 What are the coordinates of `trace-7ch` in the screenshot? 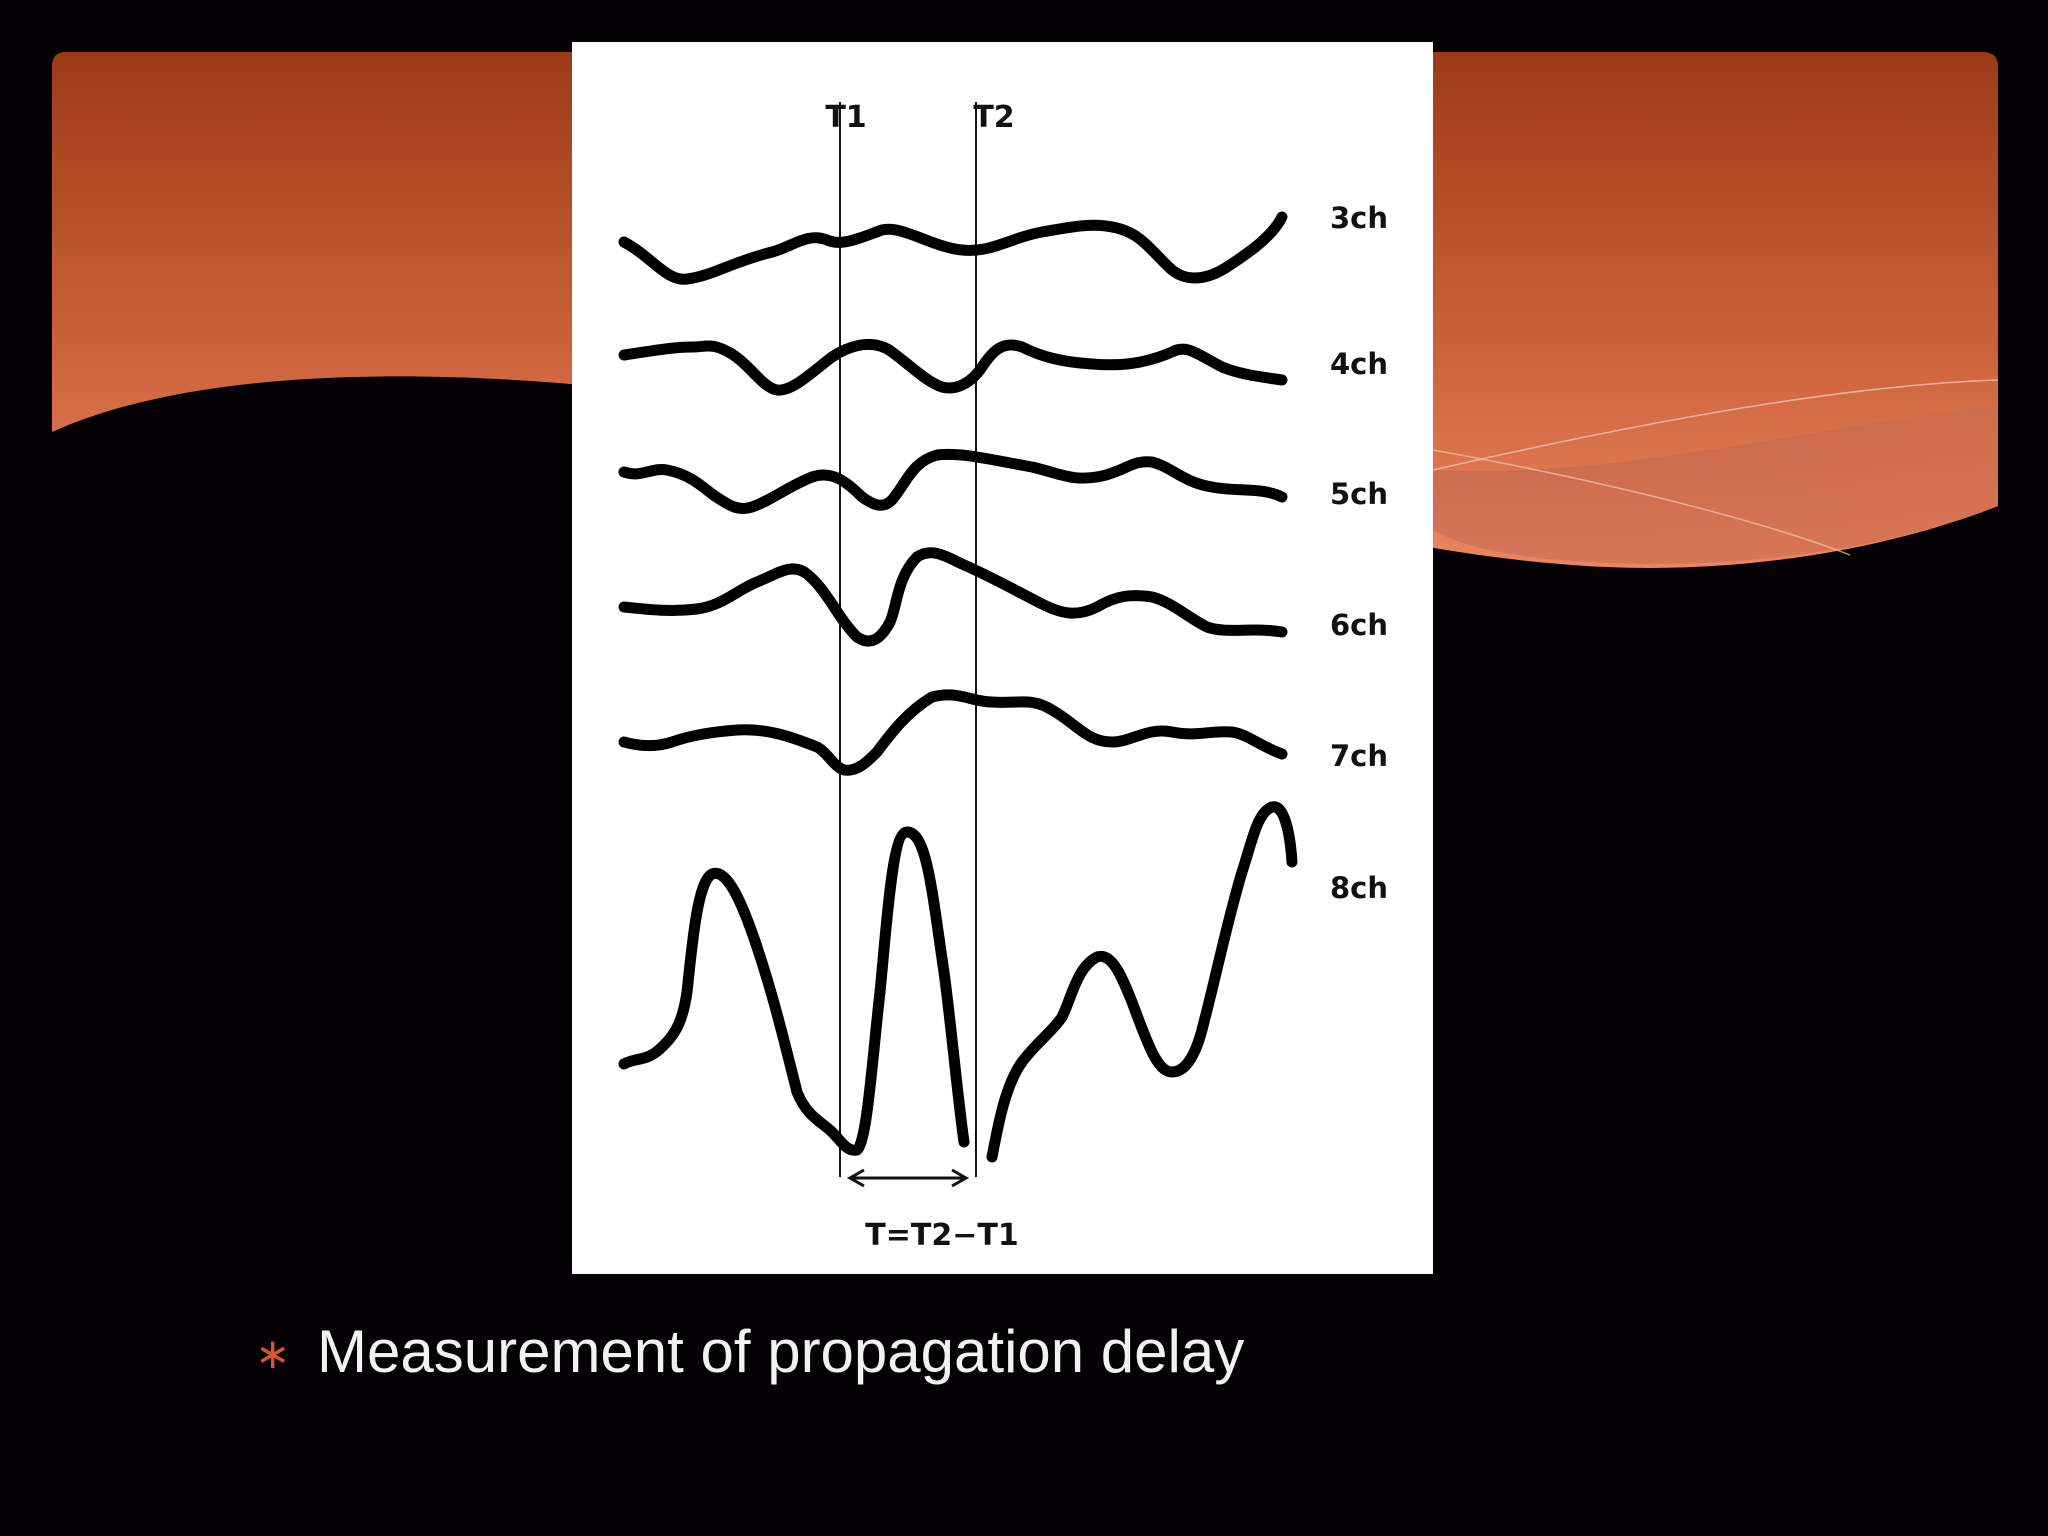 It's located at (953, 732).